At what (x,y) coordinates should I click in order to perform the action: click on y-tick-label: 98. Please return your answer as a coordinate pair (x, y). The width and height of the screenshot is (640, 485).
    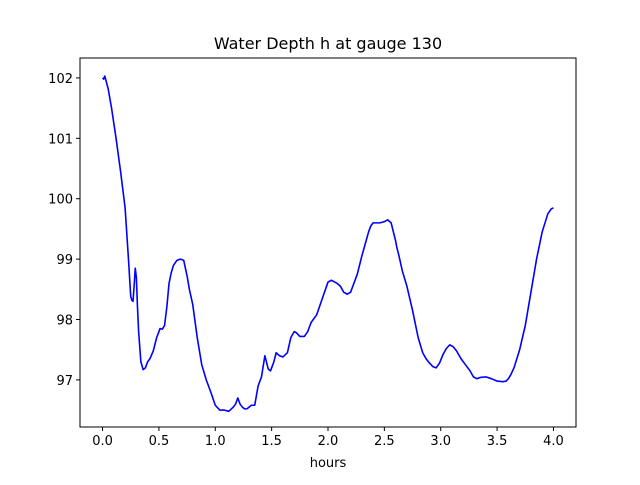
    Looking at the image, I should click on (64, 321).